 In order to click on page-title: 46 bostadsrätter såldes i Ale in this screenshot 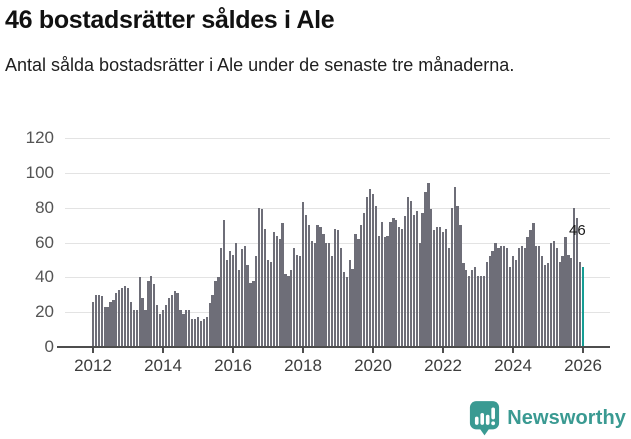, I will do `click(170, 20)`.